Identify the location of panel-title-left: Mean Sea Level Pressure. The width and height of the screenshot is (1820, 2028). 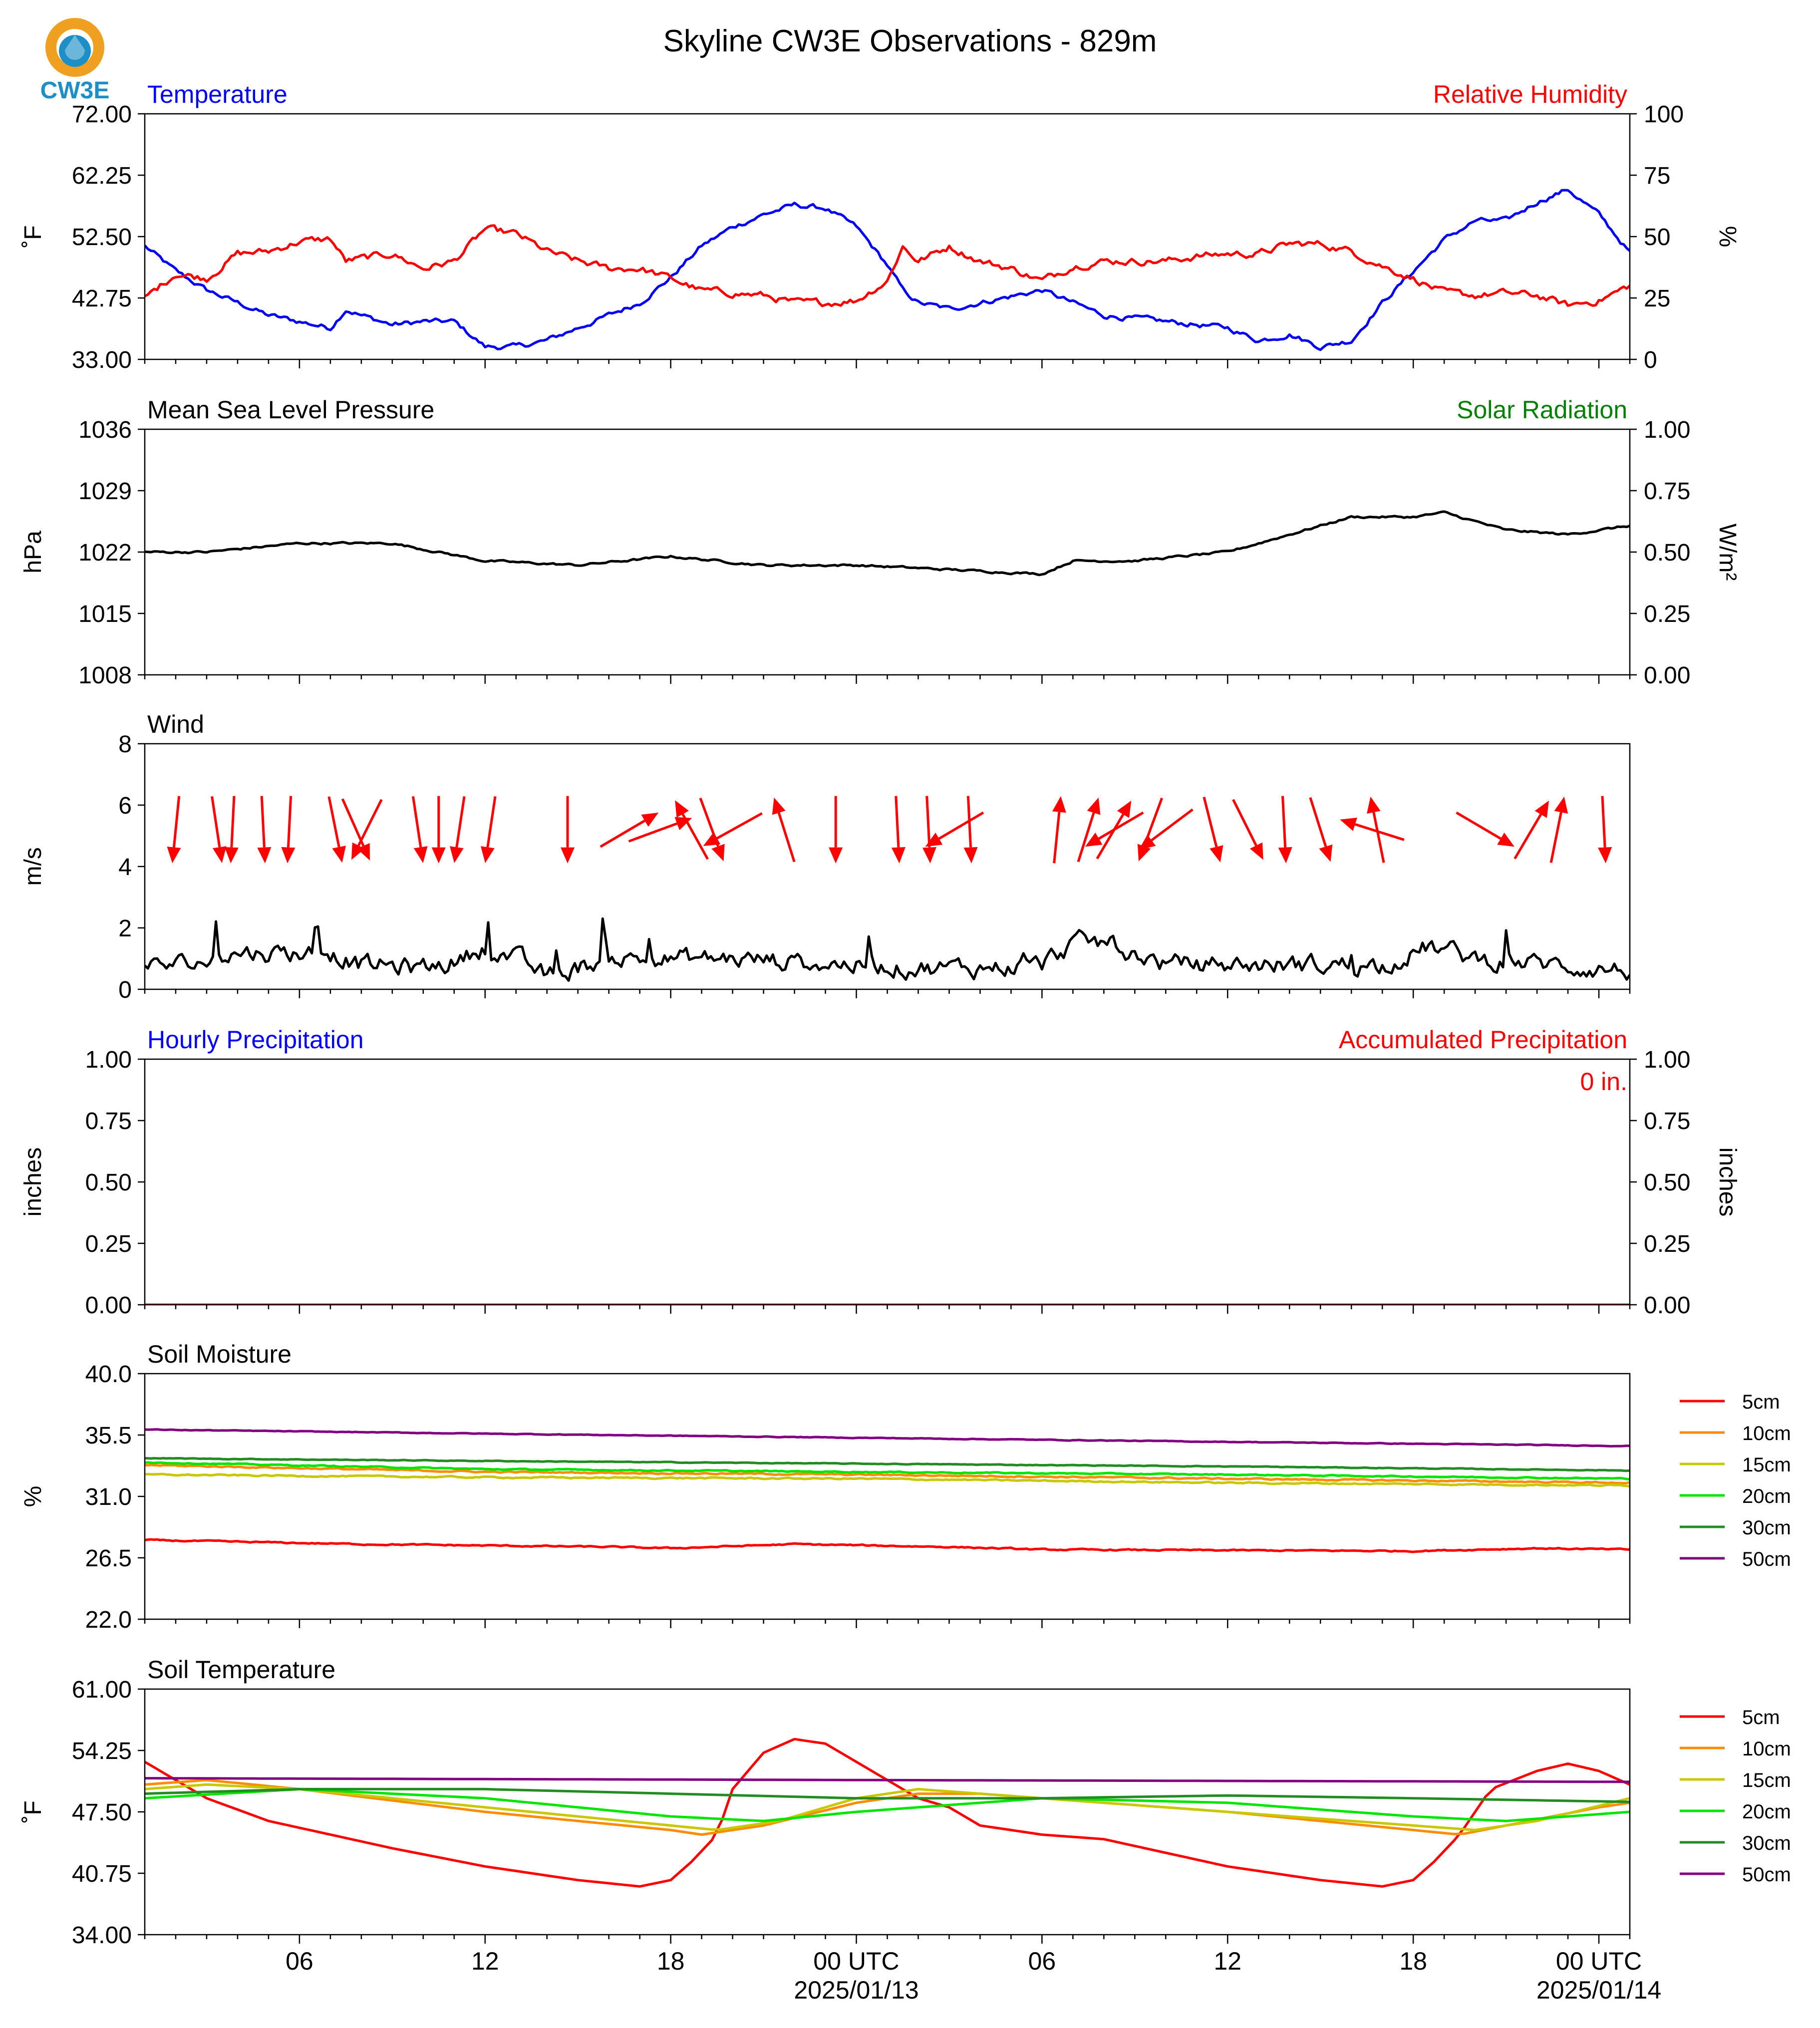
(290, 410).